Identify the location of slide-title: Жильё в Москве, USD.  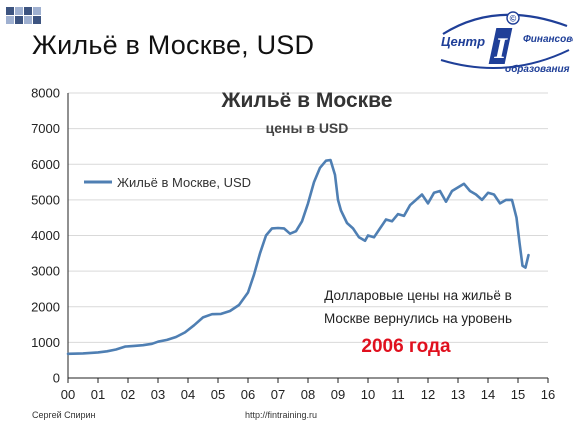
(173, 45).